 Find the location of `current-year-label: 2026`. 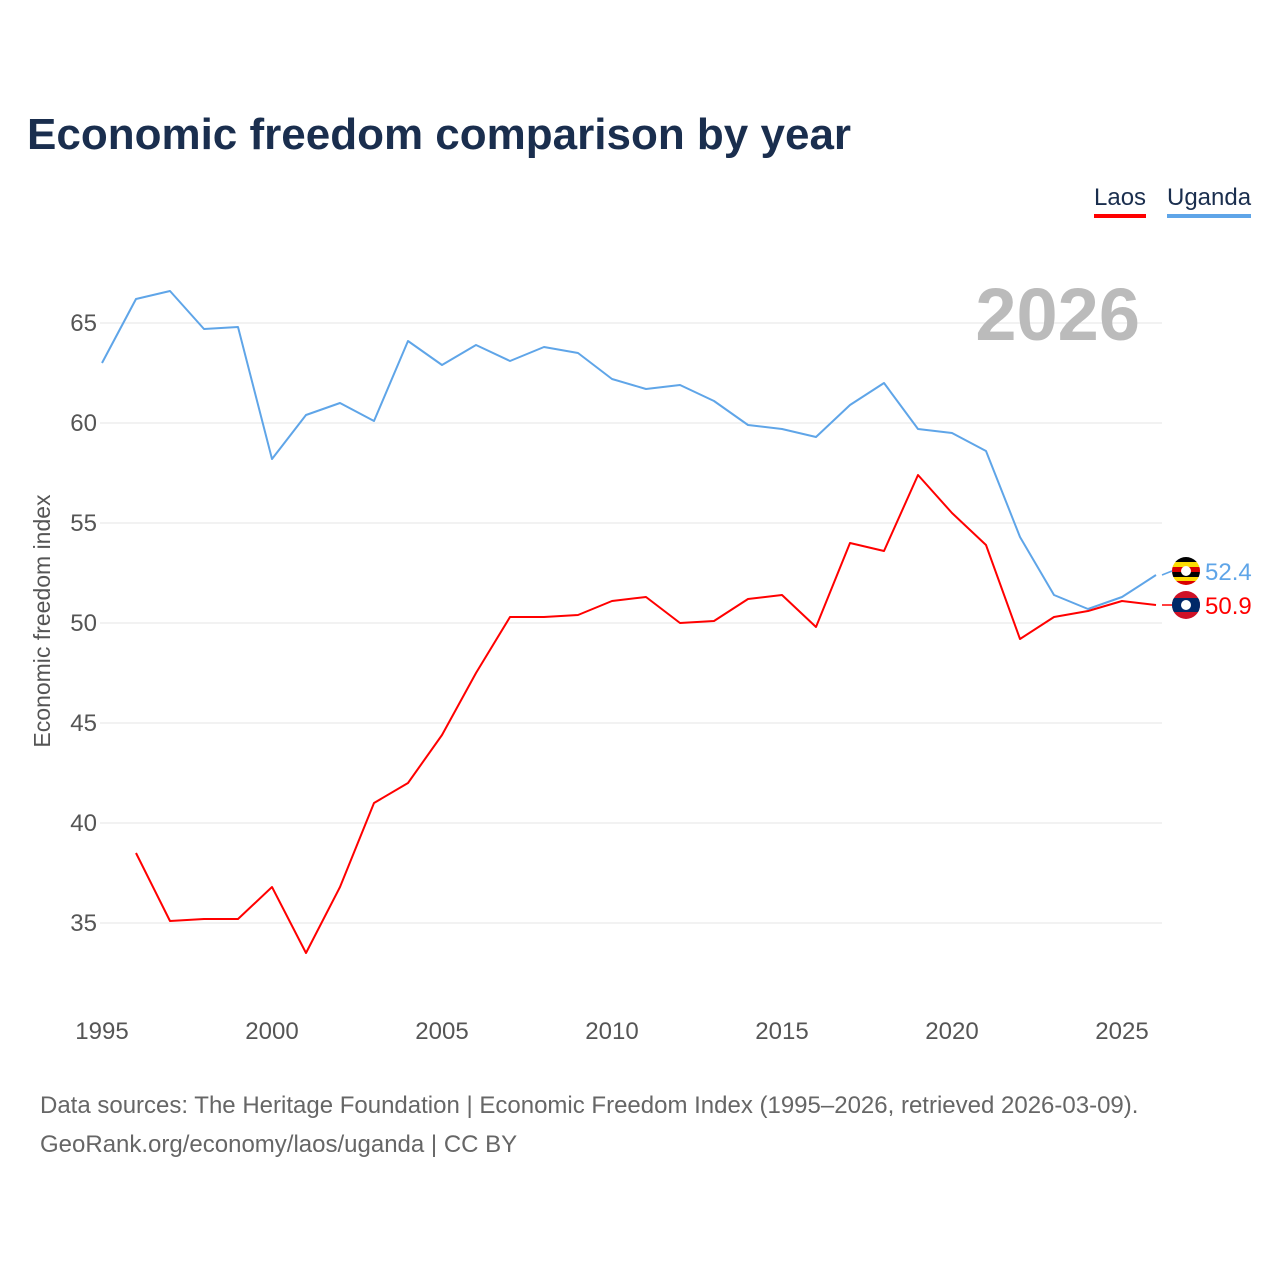

current-year-label: 2026 is located at coordinates (1057, 314).